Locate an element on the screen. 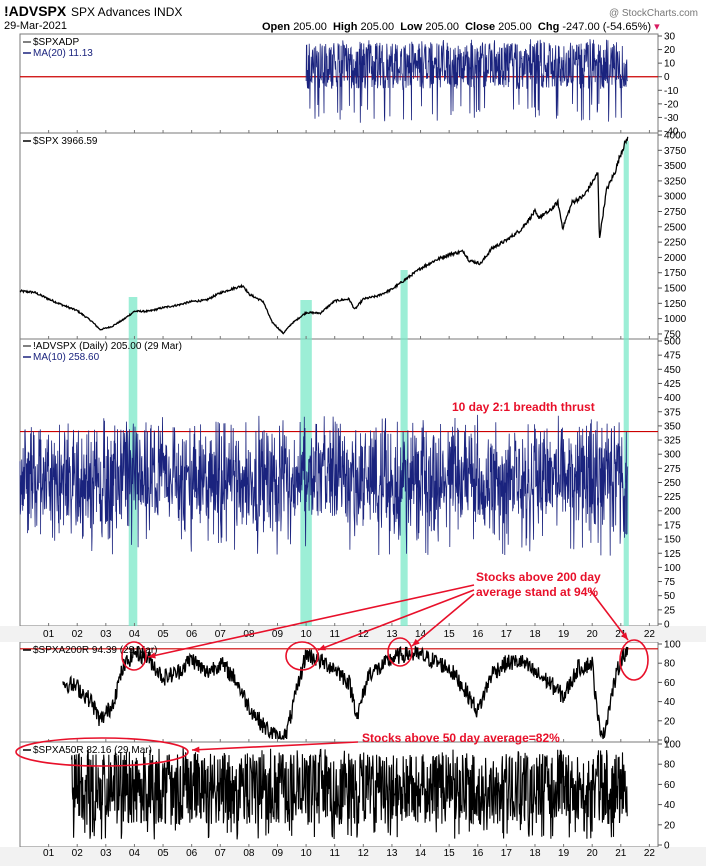  y-tick-label: 1500 is located at coordinates (675, 289).